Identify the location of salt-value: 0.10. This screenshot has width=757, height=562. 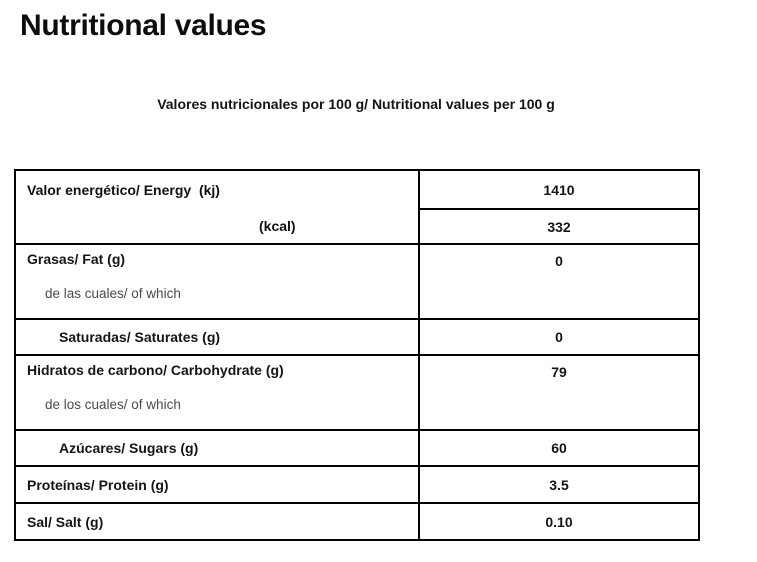
(559, 521).